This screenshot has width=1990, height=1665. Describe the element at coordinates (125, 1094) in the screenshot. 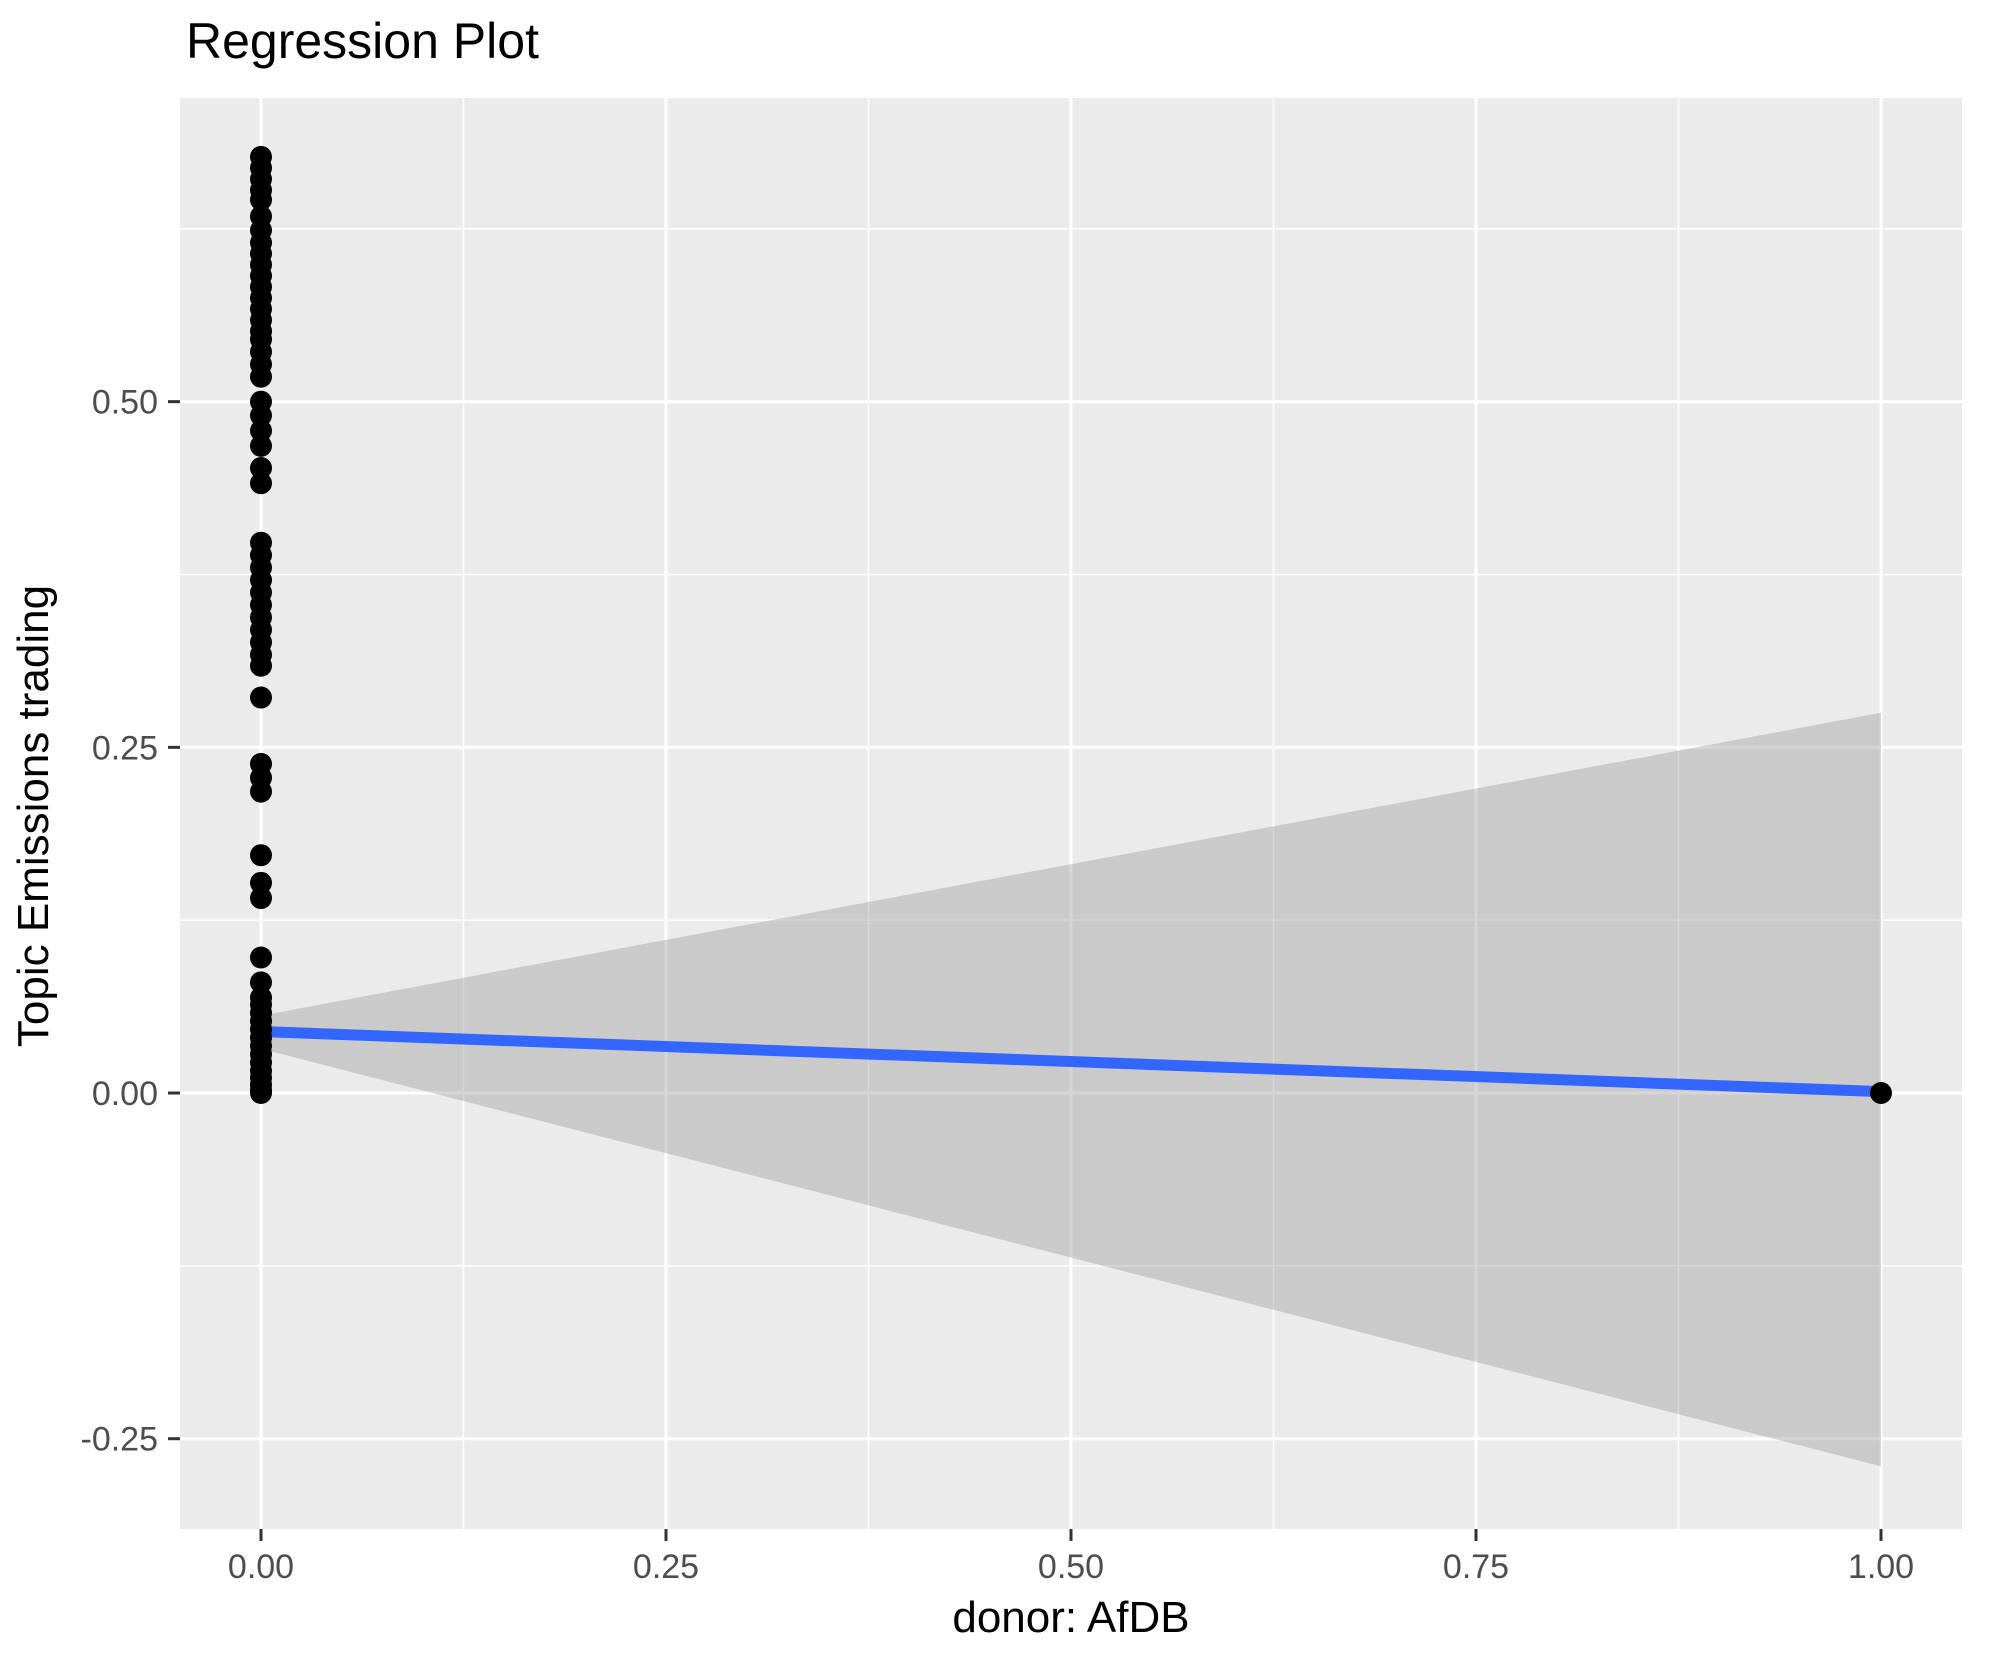

I see `y-tick-label: 0.00` at that location.